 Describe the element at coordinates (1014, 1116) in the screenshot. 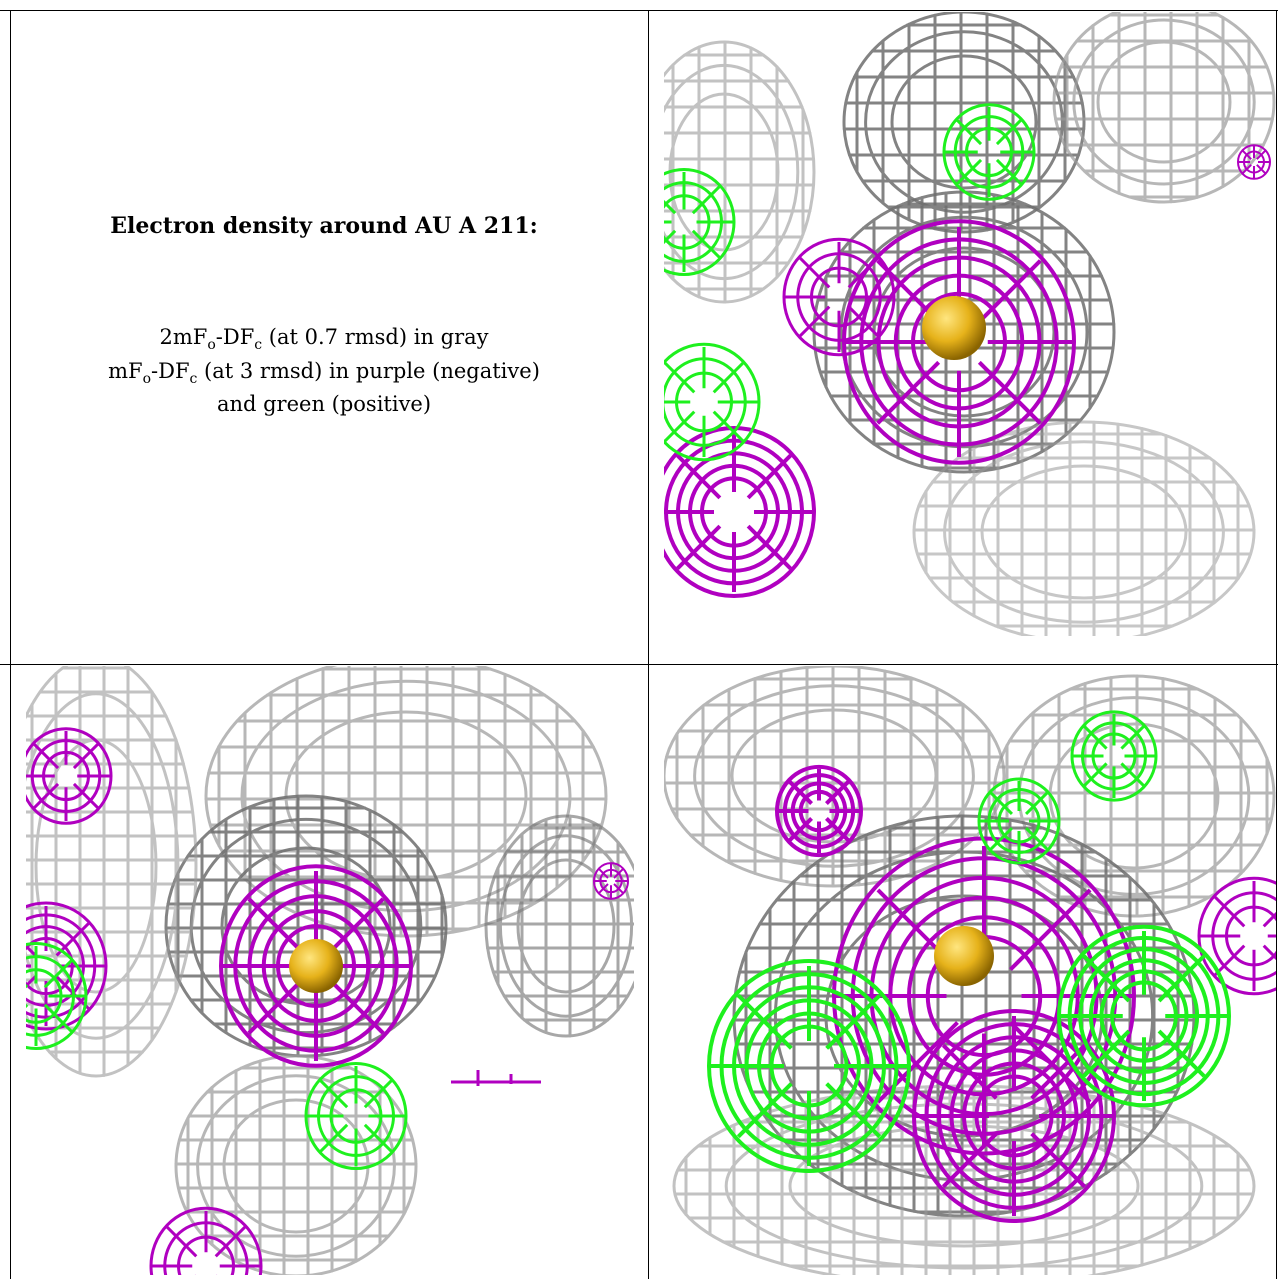

I see `negative-cage-lower` at that location.